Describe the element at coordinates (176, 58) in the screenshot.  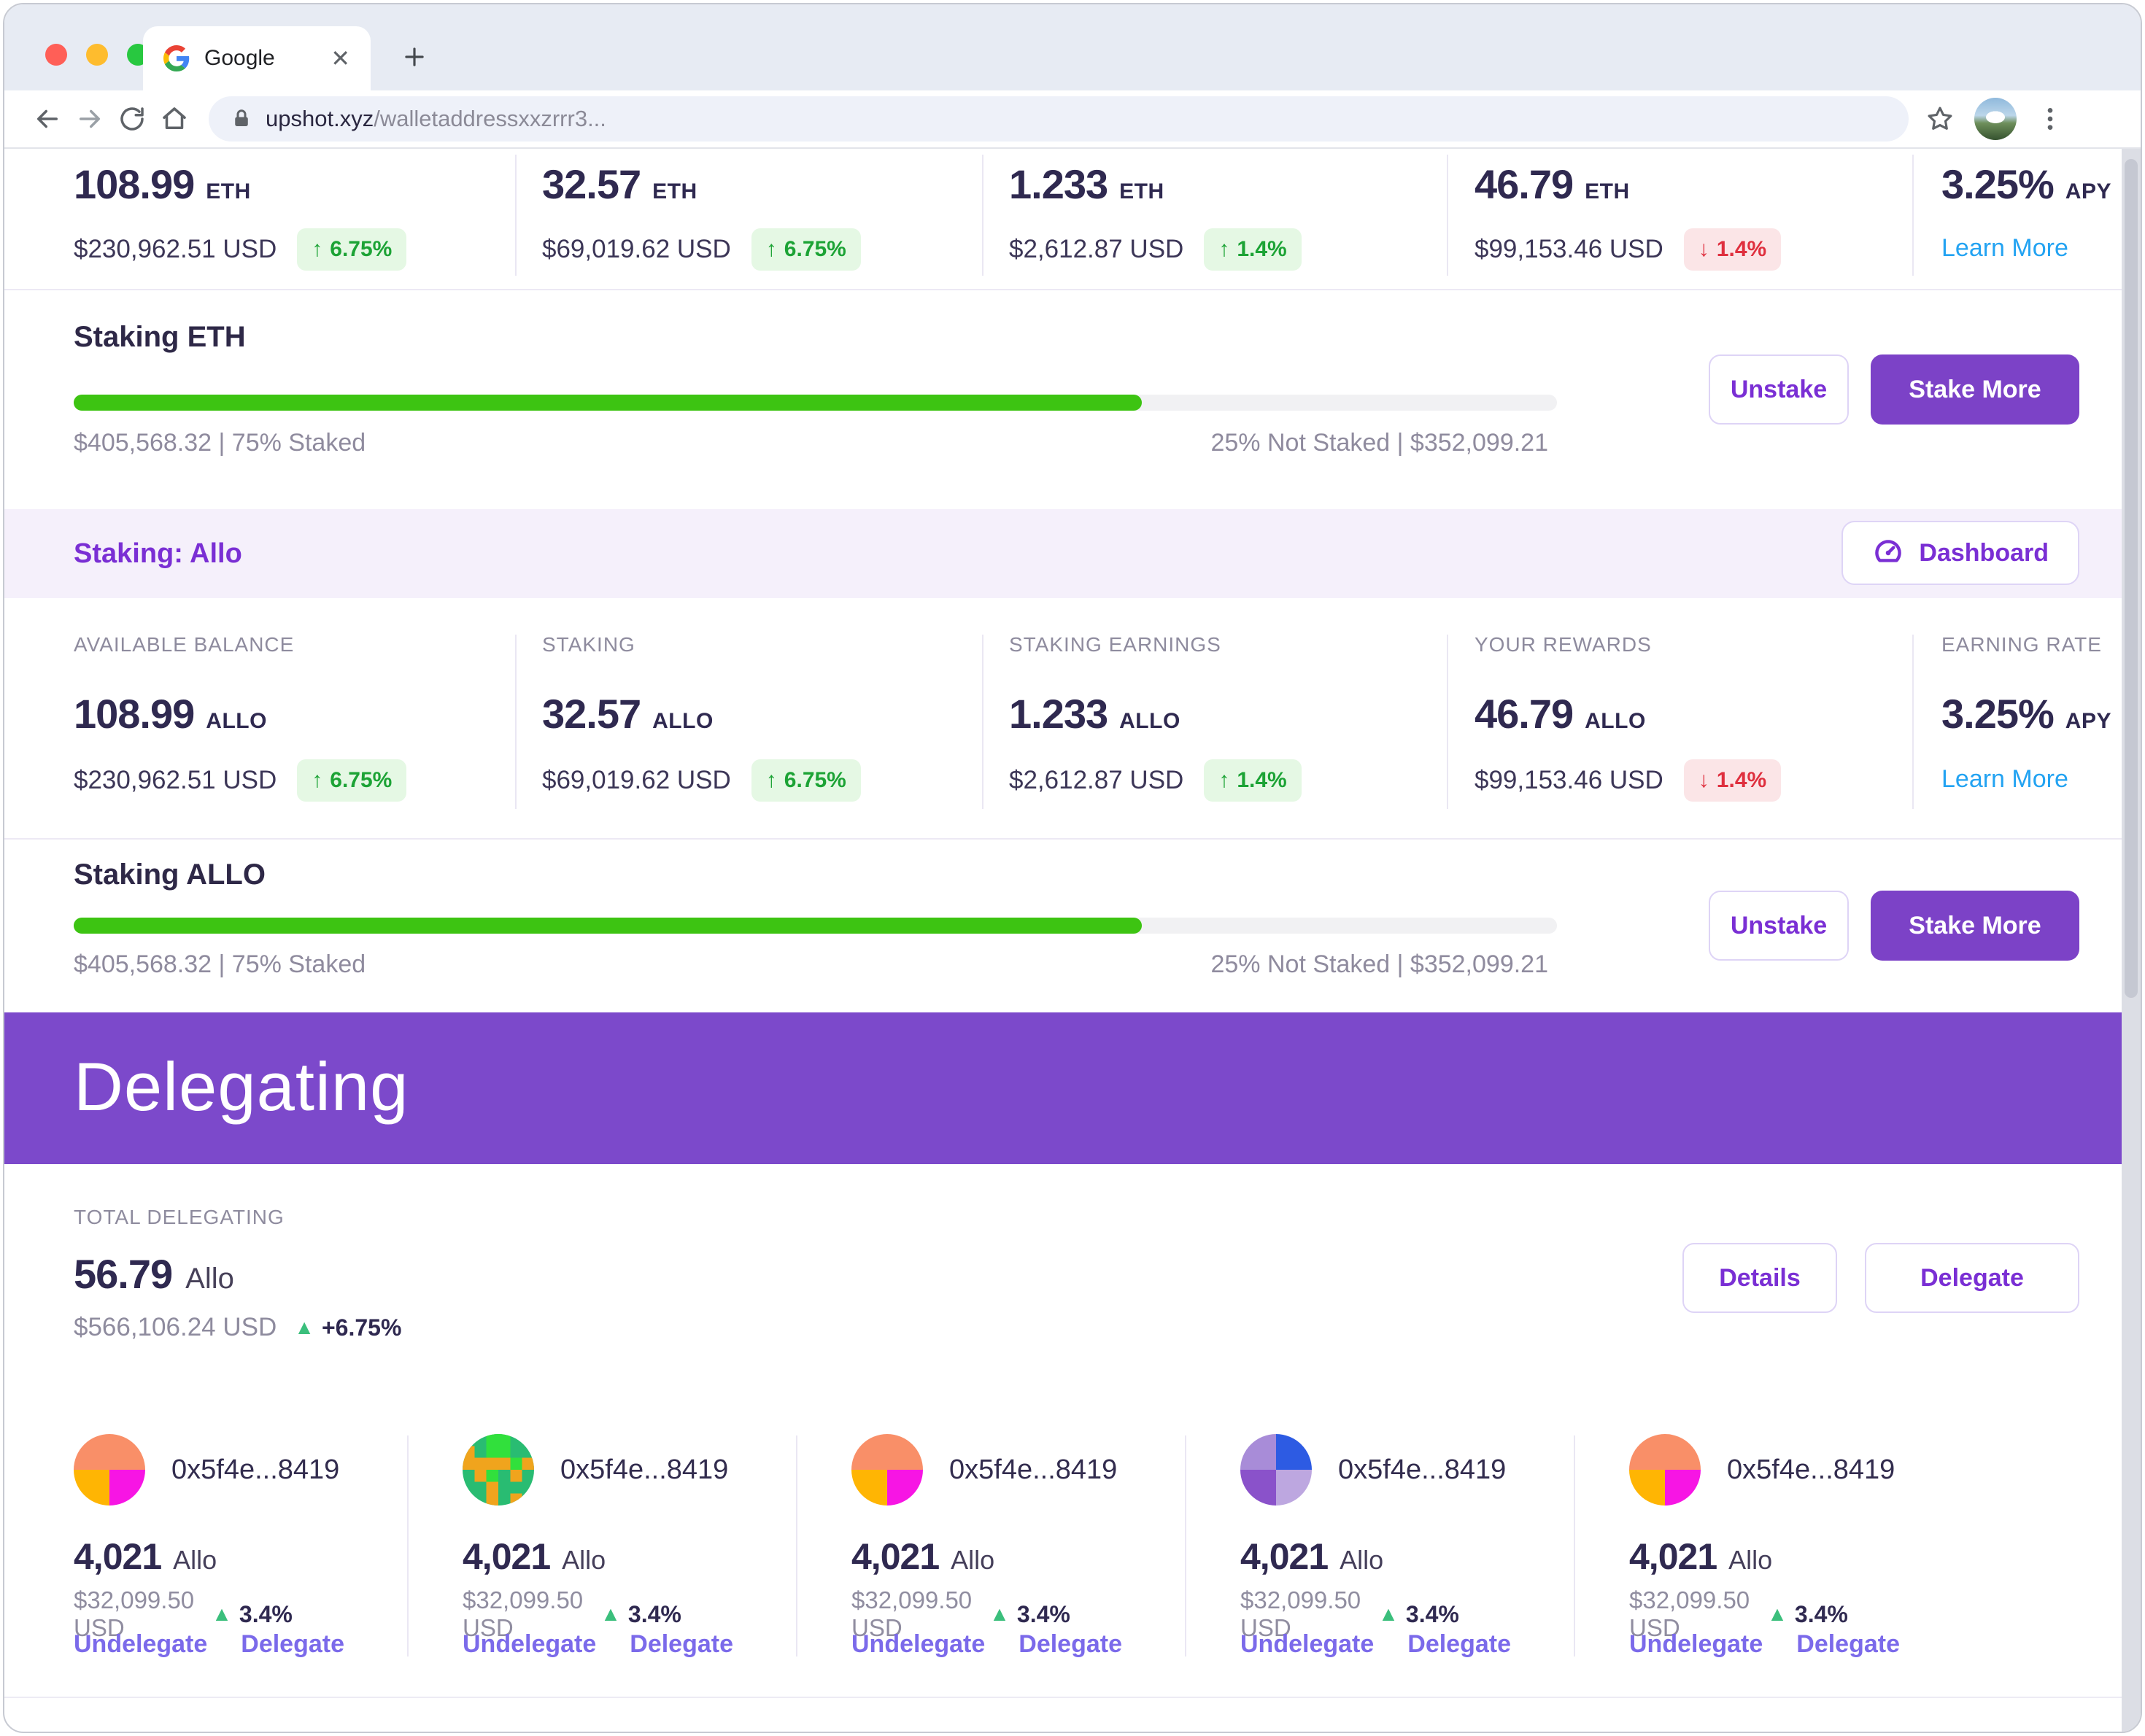
I see `google-favicon-icon` at that location.